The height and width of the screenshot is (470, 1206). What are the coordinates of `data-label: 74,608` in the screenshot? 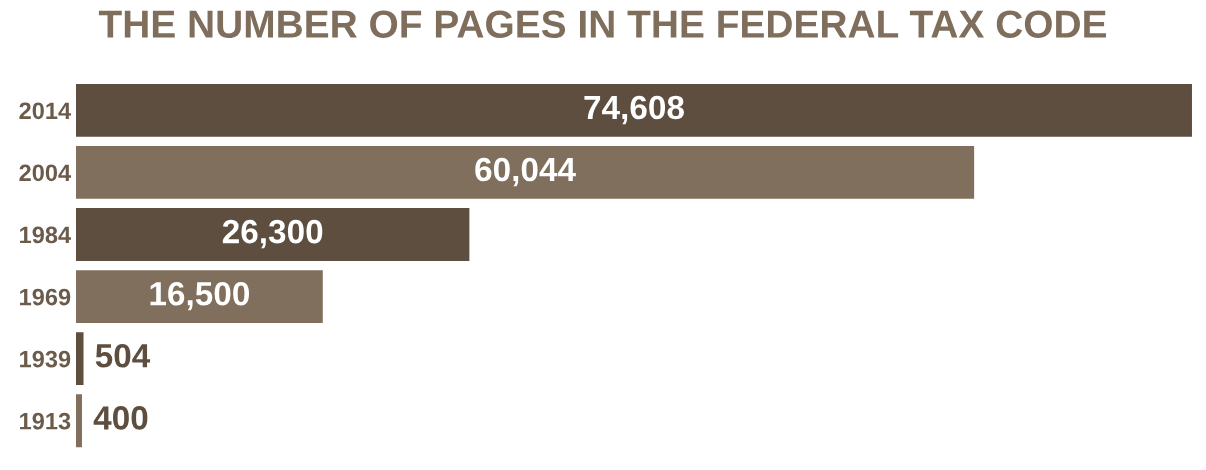 It's located at (634, 110).